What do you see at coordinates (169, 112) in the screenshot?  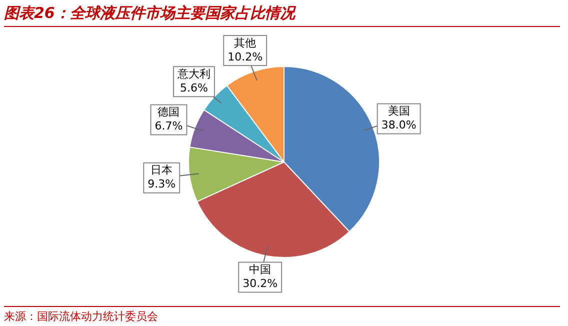 I see `slice-label: 德国` at bounding box center [169, 112].